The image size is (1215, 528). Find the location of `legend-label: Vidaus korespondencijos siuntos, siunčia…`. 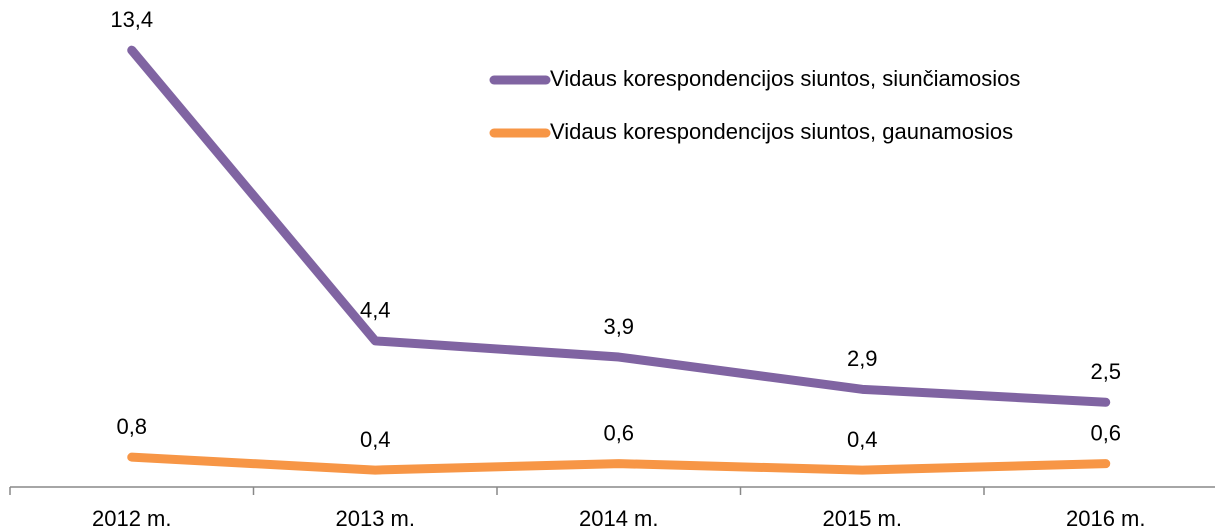

legend-label: Vidaus korespondencijos siuntos, siunčia… is located at coordinates (785, 78).